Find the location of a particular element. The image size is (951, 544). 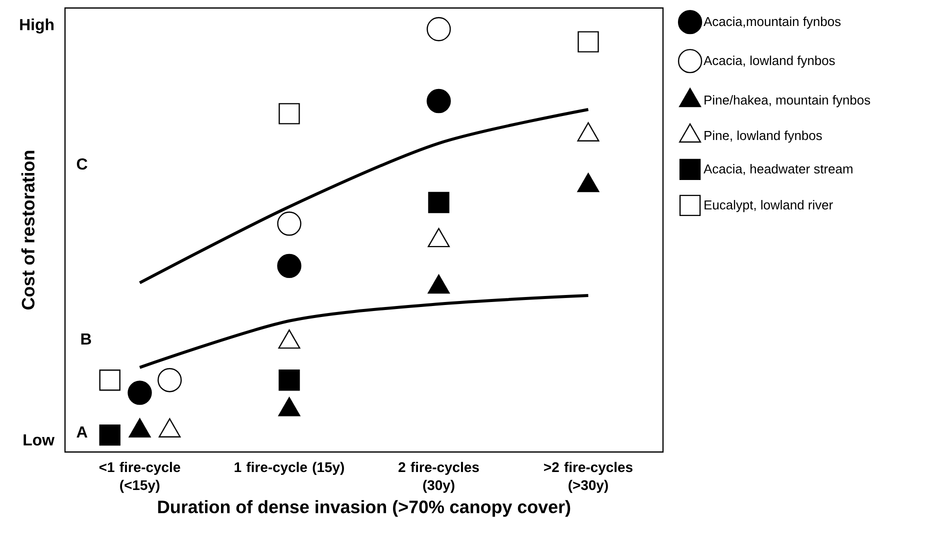

legend-label: Eucalypt, lowland river is located at coordinates (768, 206).